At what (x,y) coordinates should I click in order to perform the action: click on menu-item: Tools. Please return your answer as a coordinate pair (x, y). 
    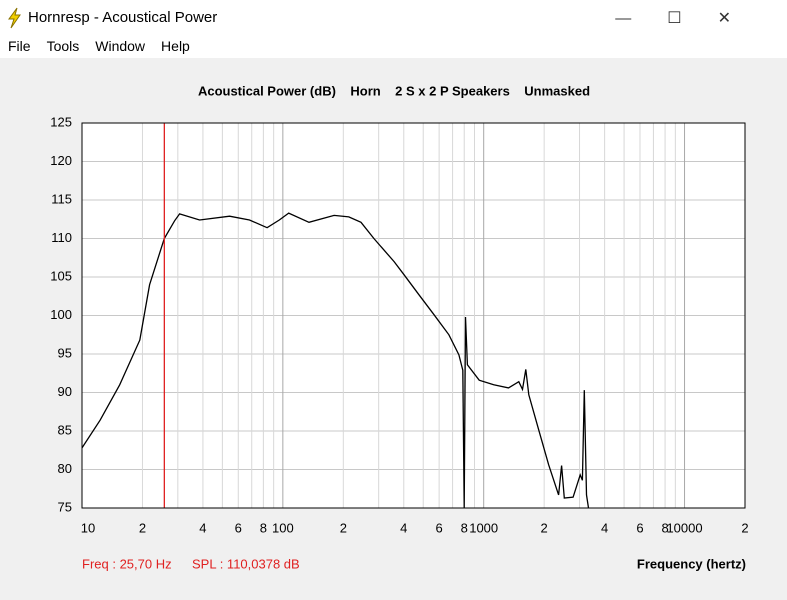
    Looking at the image, I should click on (63, 46).